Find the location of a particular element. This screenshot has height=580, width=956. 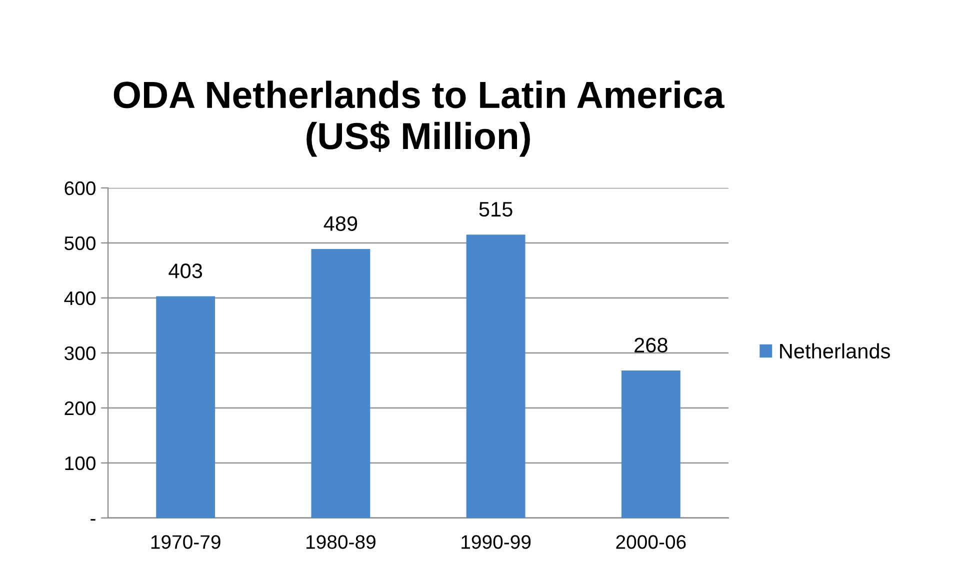

data-label: 489 is located at coordinates (341, 223).